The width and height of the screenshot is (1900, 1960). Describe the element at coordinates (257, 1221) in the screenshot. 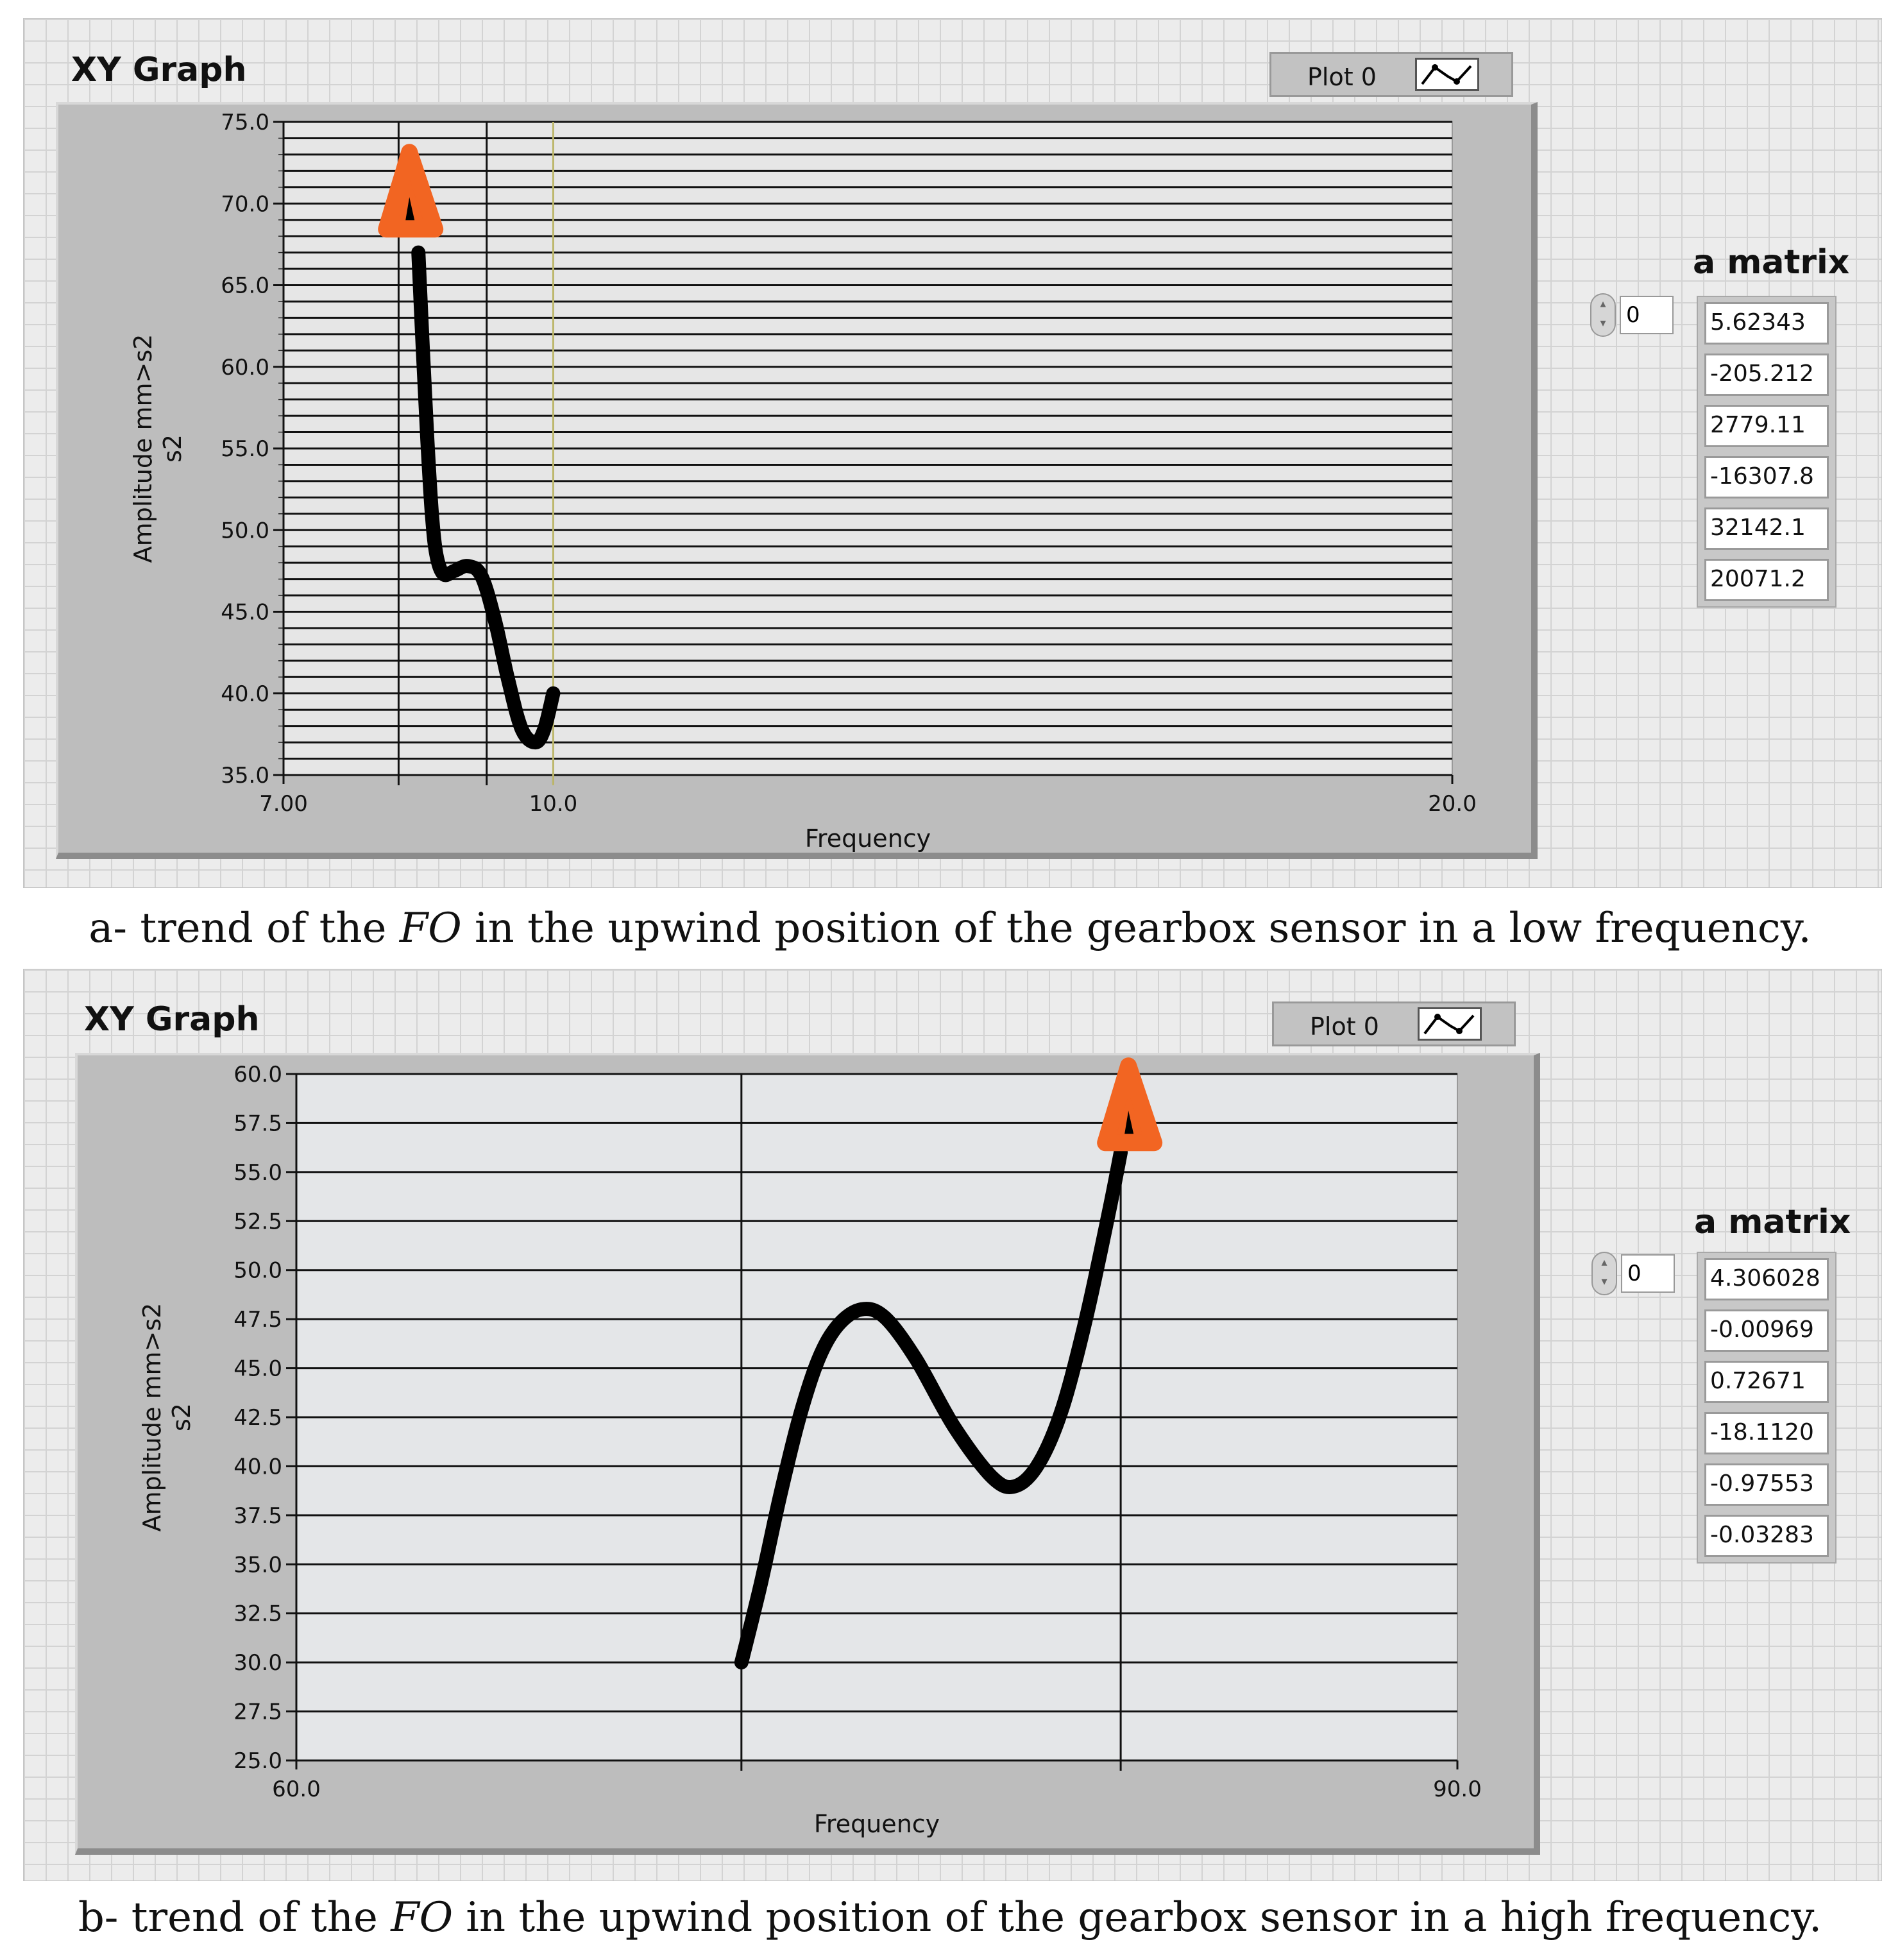

I see `y-tick-label: 52.5` at that location.